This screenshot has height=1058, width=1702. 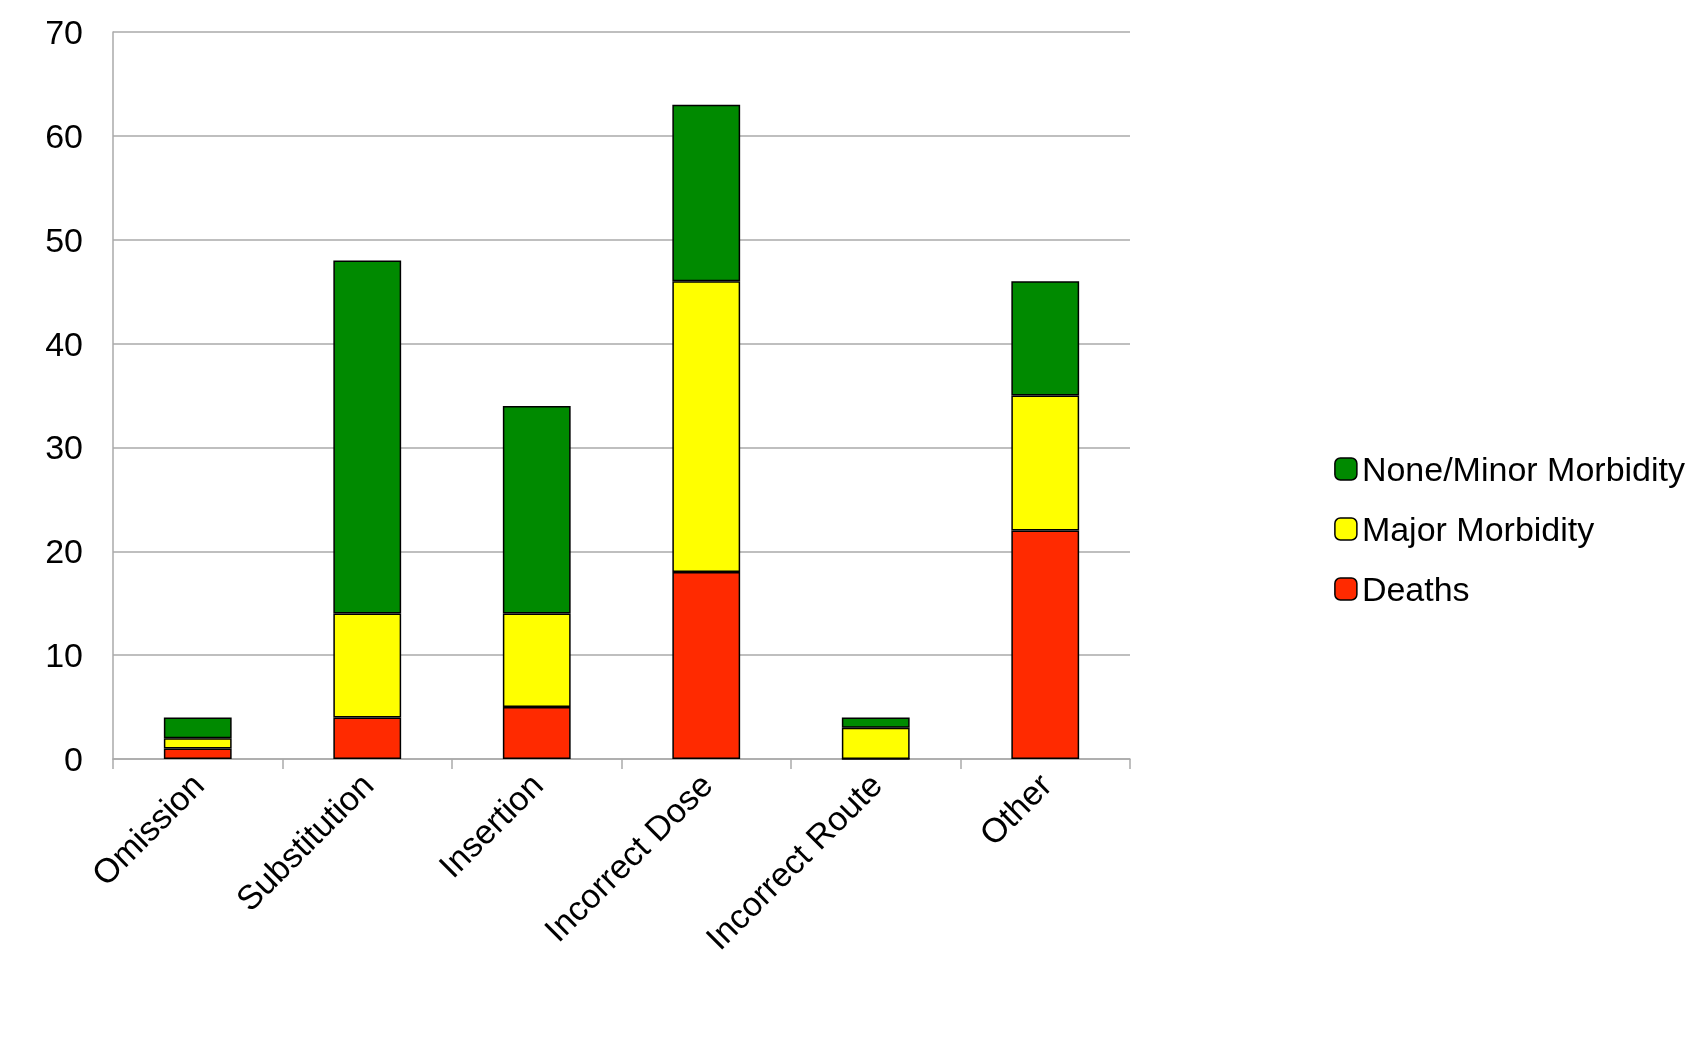 I want to click on y-tick-label: 40, so click(x=64, y=343).